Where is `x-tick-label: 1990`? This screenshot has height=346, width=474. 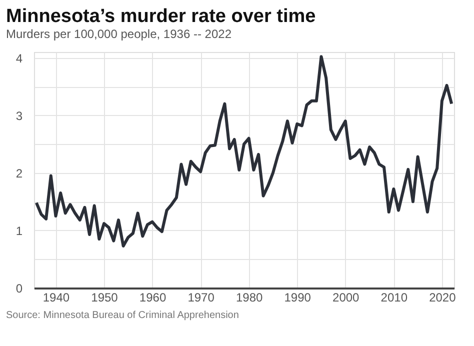
x-tick-label: 1990 is located at coordinates (298, 297).